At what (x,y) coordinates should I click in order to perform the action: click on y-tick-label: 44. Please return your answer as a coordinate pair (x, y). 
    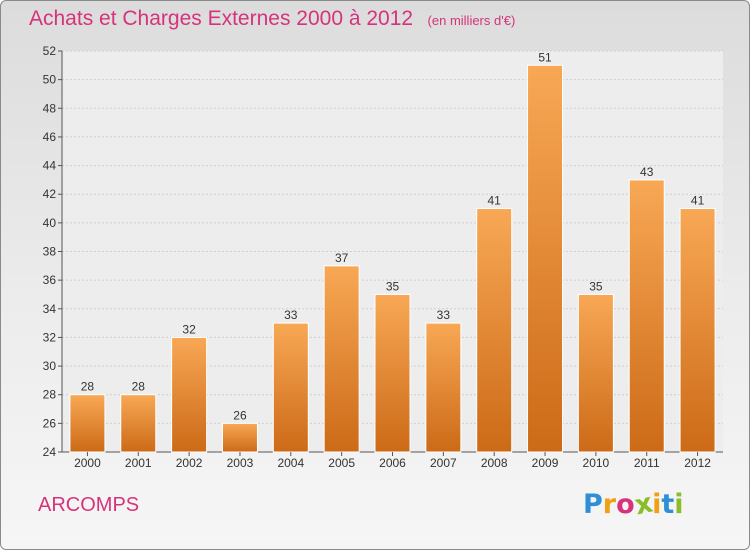
    Looking at the image, I should click on (50, 166).